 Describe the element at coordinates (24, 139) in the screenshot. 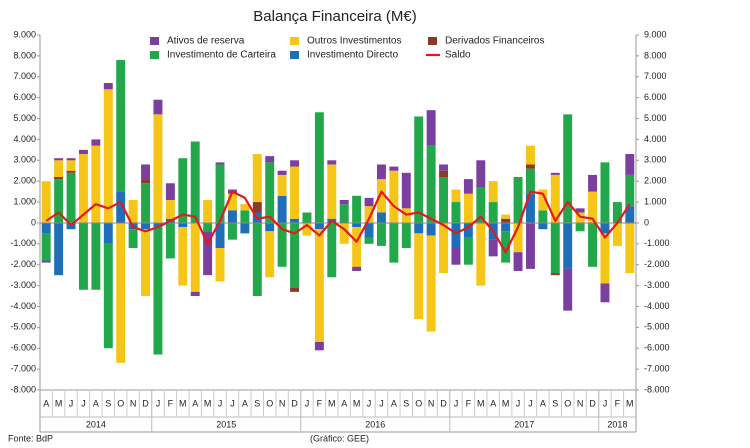

I see `y-tick-label: 4.000` at that location.